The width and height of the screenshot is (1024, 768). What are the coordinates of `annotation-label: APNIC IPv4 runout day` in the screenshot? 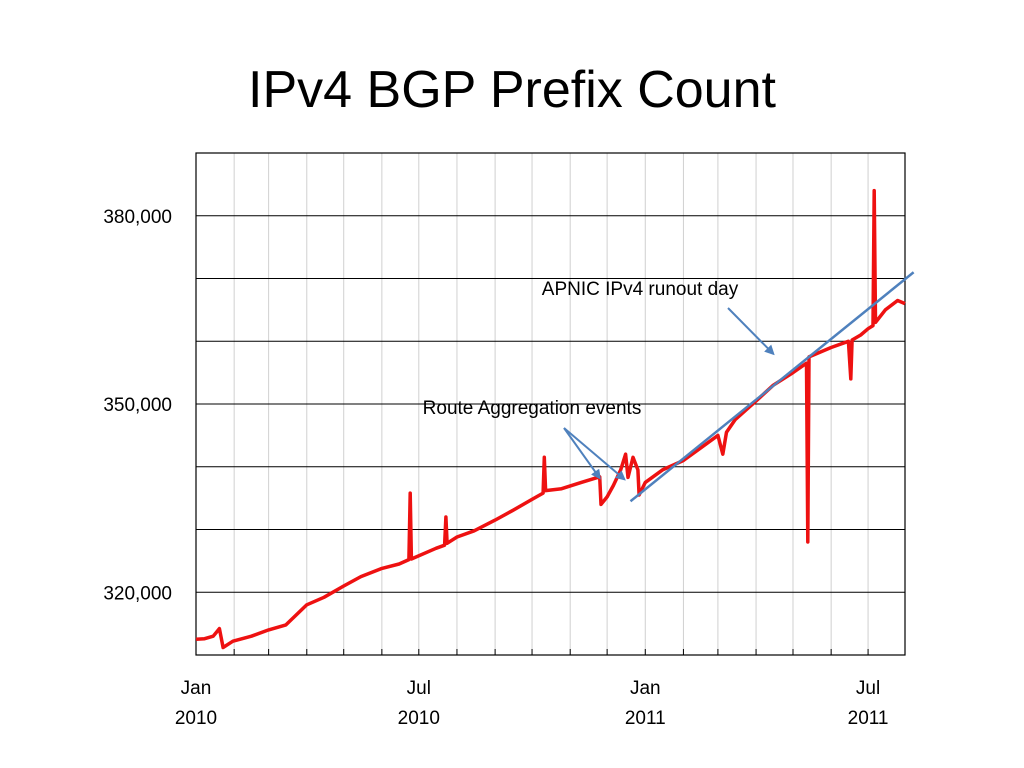 It's located at (640, 289).